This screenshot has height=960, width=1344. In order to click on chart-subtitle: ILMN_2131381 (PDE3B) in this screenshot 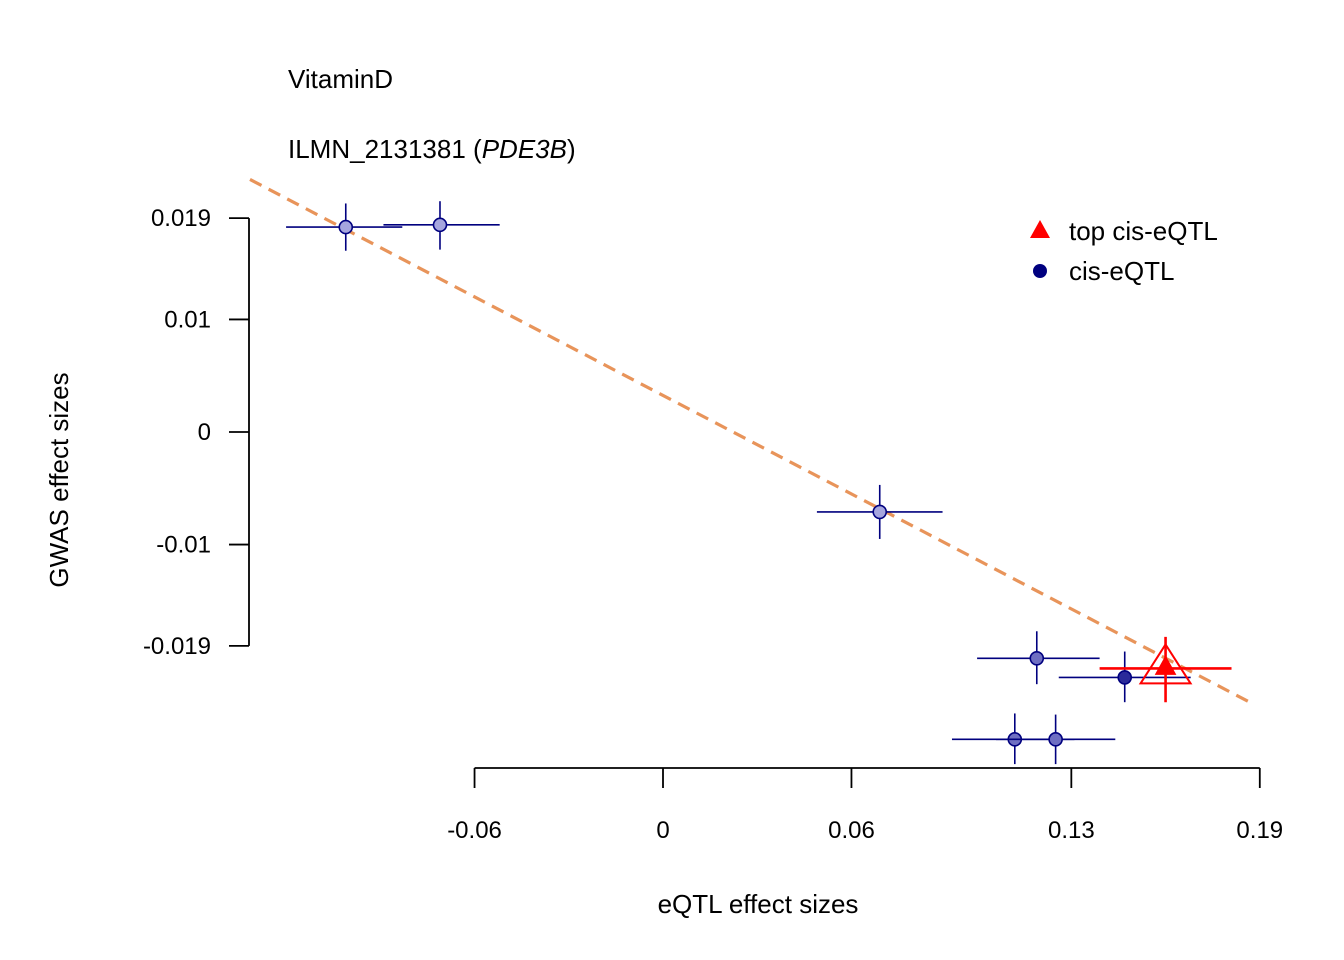, I will do `click(432, 149)`.